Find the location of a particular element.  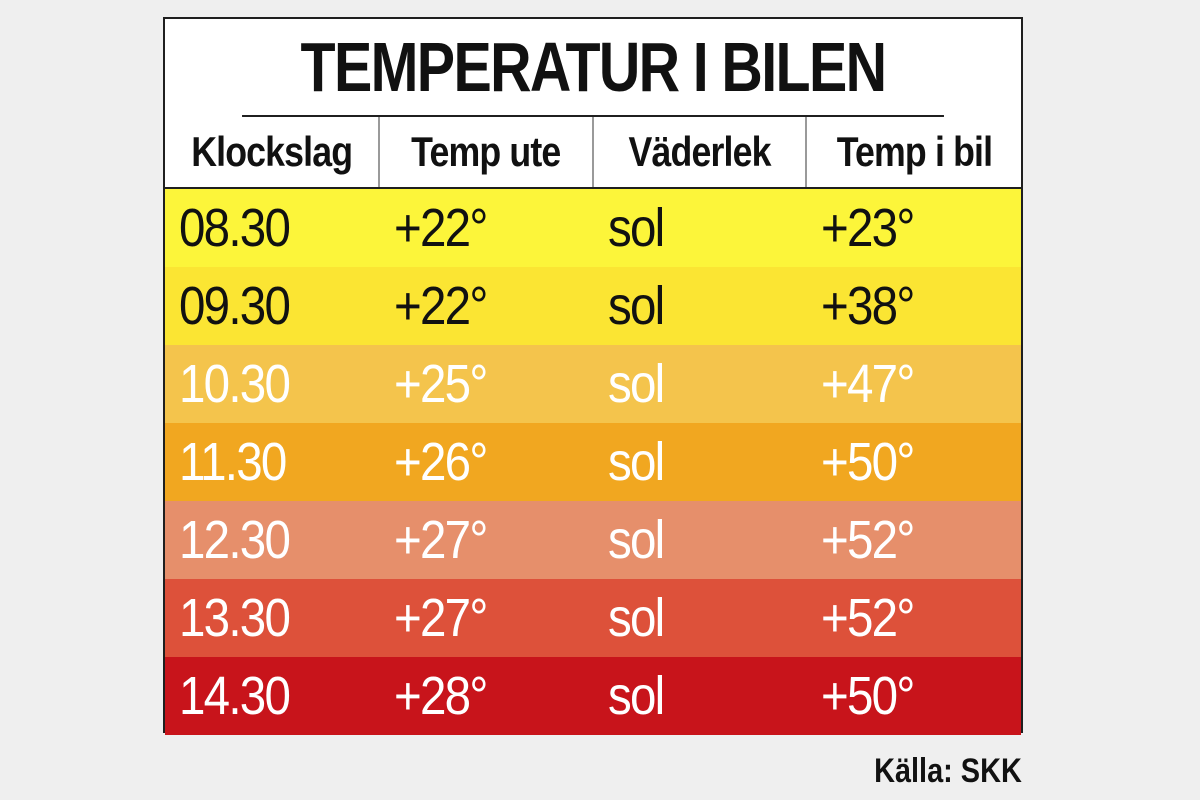

table-cell: 13.30 is located at coordinates (272, 618).